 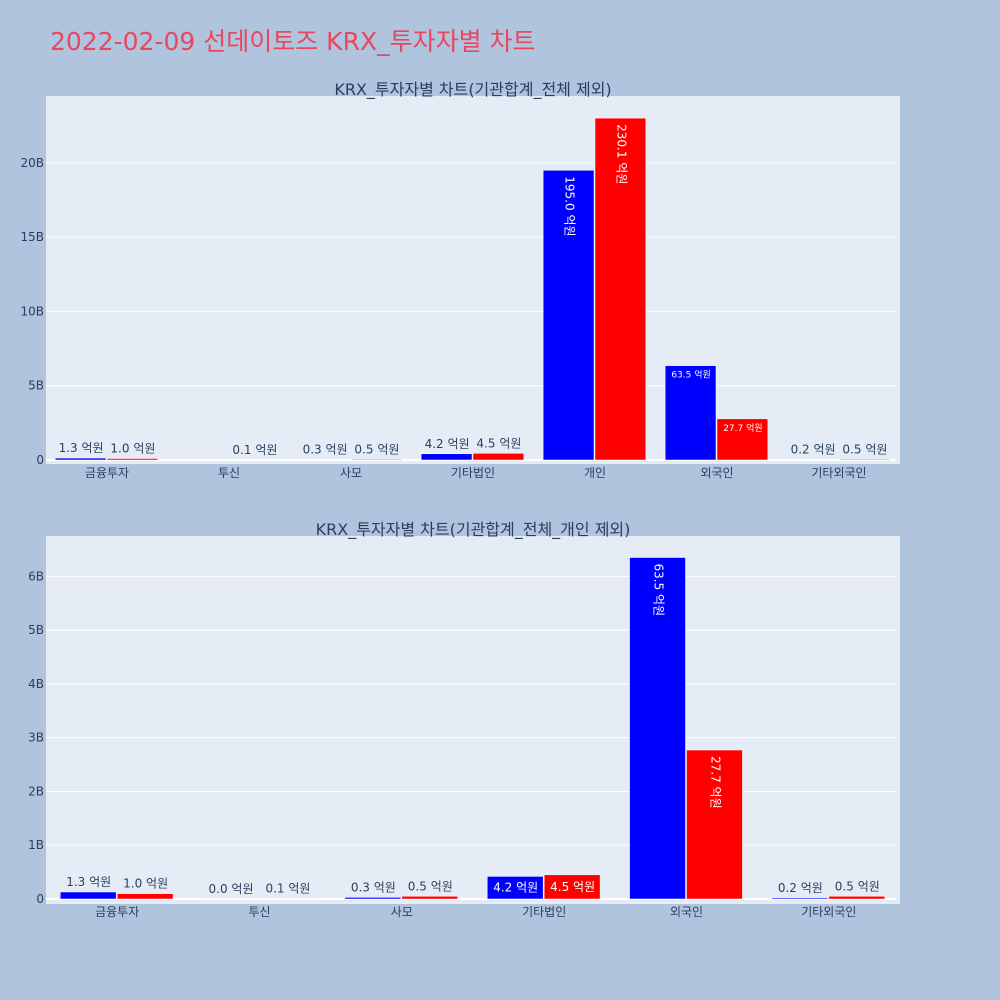 I want to click on y-tick-label: 2B, so click(x=36, y=791).